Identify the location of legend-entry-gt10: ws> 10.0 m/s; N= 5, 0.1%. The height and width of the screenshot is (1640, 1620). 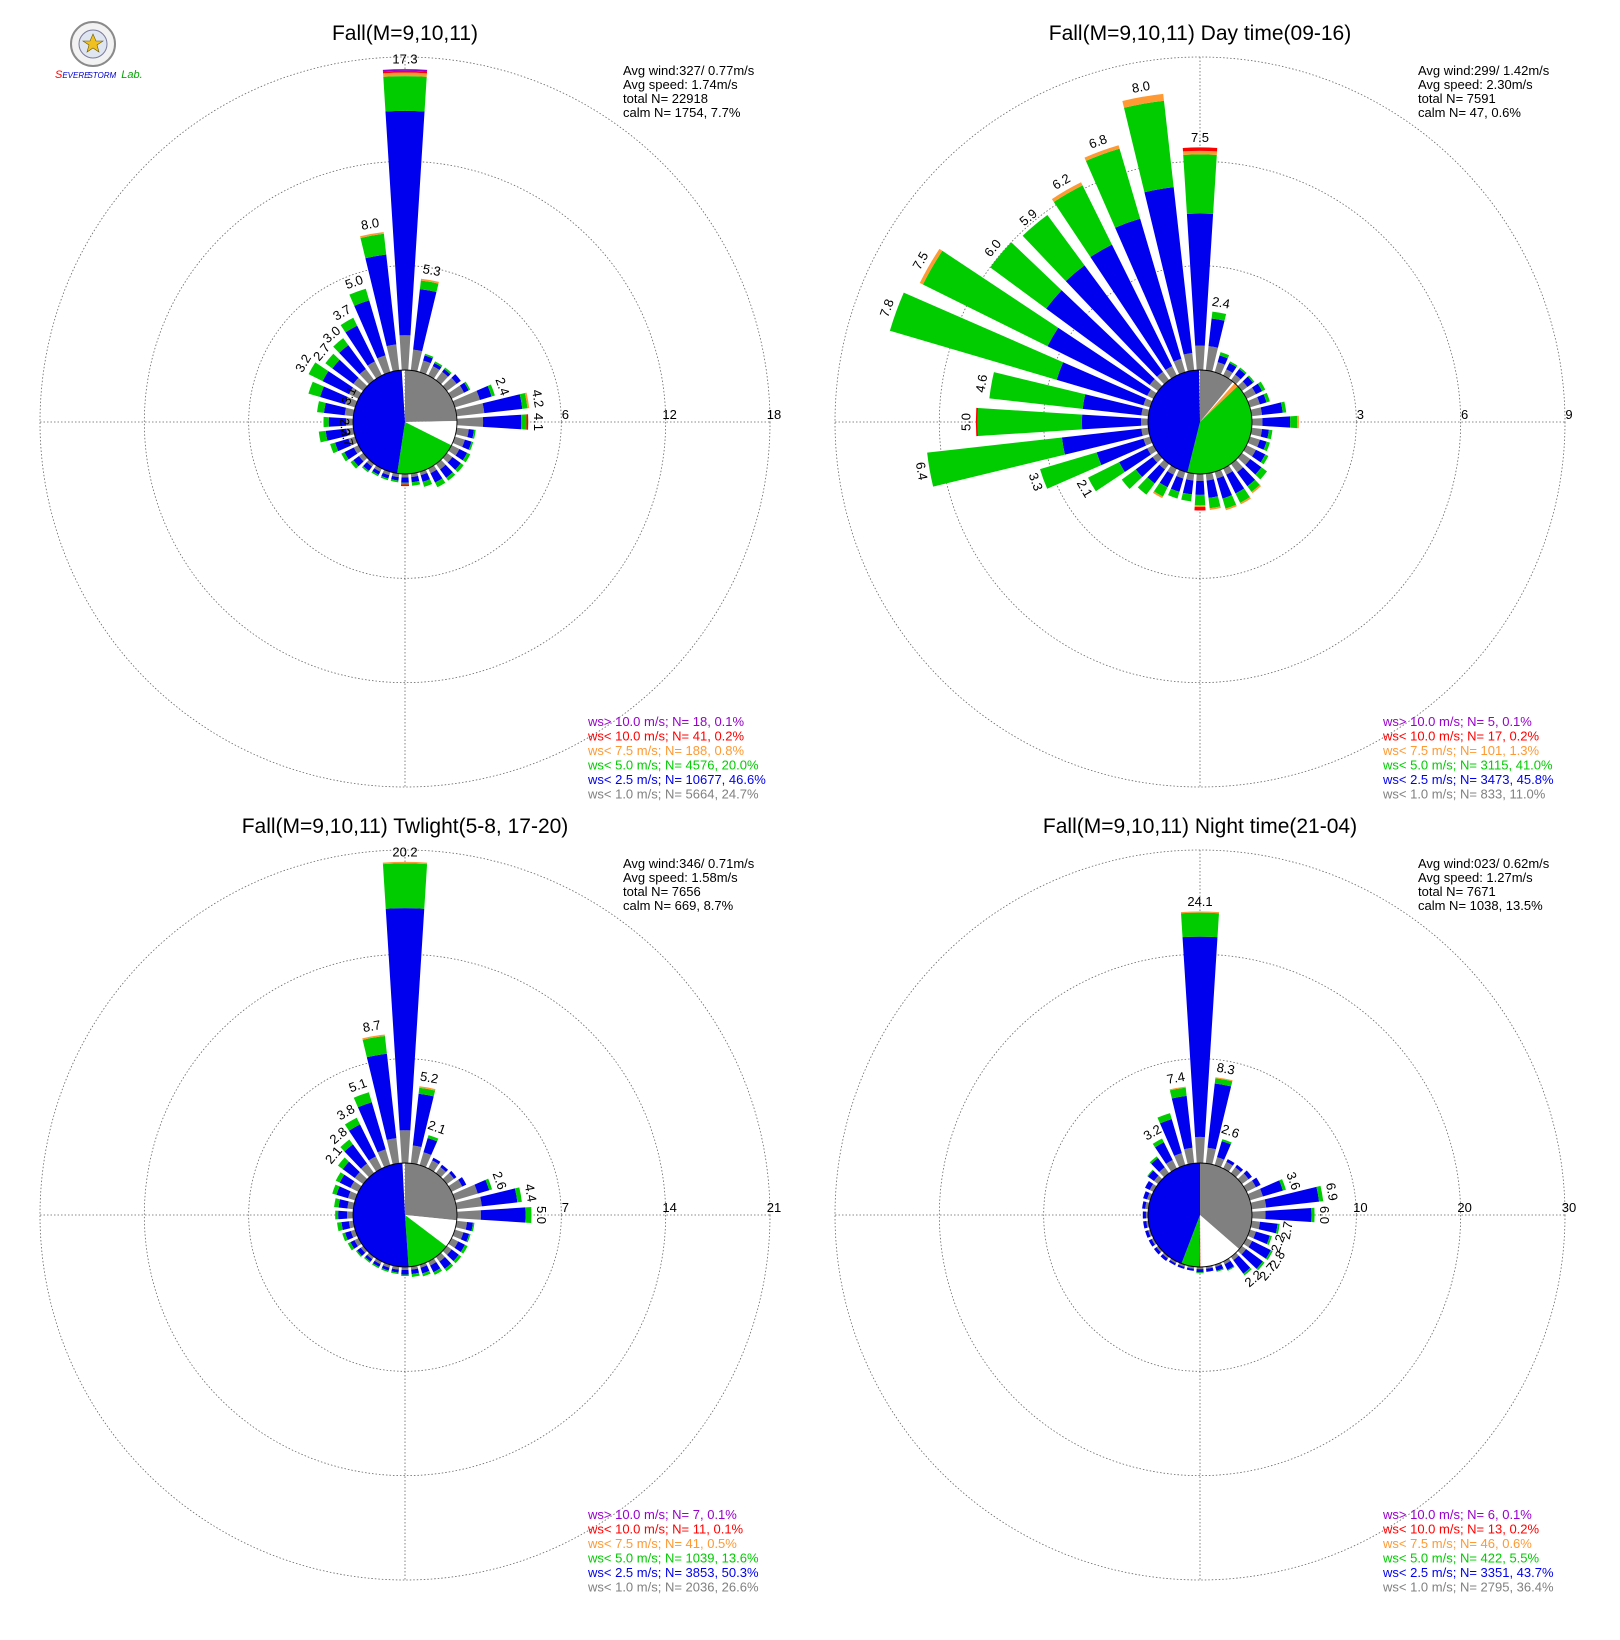
(1457, 721).